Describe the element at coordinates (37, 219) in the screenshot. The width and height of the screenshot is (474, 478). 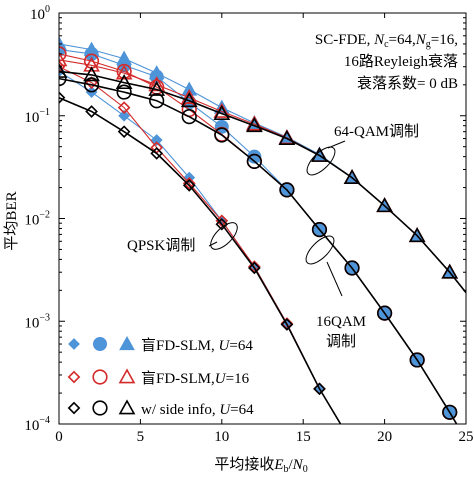
I see `y-tick-label: 10⁻²` at that location.